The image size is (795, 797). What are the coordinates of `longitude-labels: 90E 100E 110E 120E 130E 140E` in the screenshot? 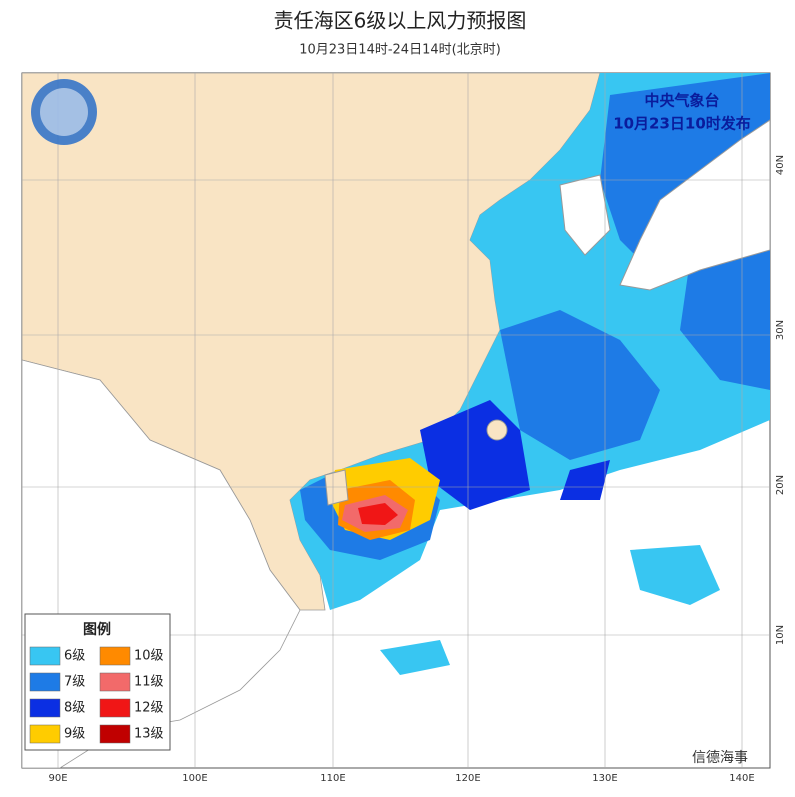 It's located at (401, 778).